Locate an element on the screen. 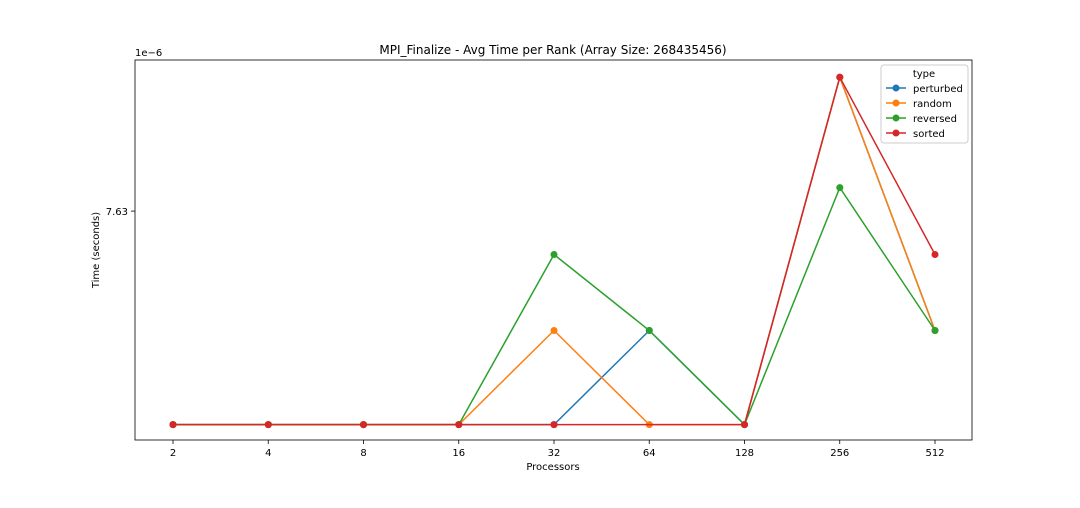 This screenshot has width=1080, height=508. legend-items: perturbed random reversed sorted is located at coordinates (924, 112).